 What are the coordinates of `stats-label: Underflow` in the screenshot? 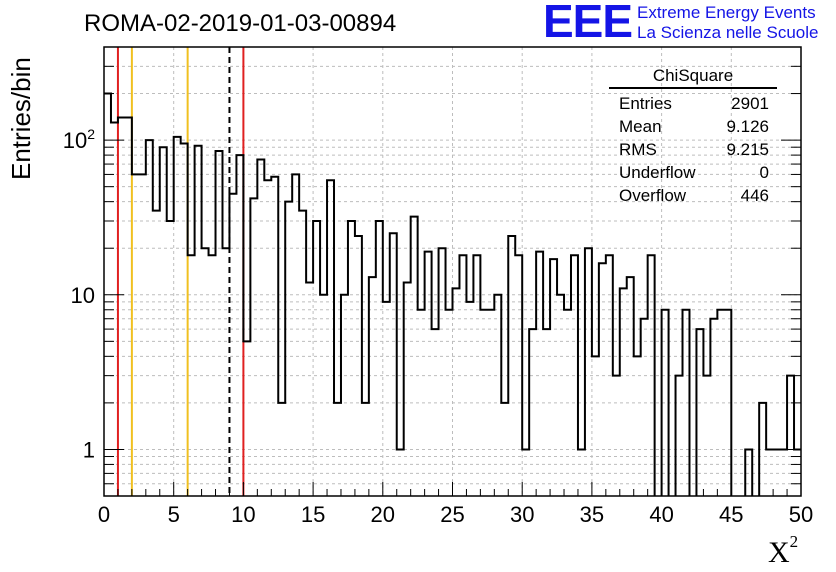 It's located at (657, 172).